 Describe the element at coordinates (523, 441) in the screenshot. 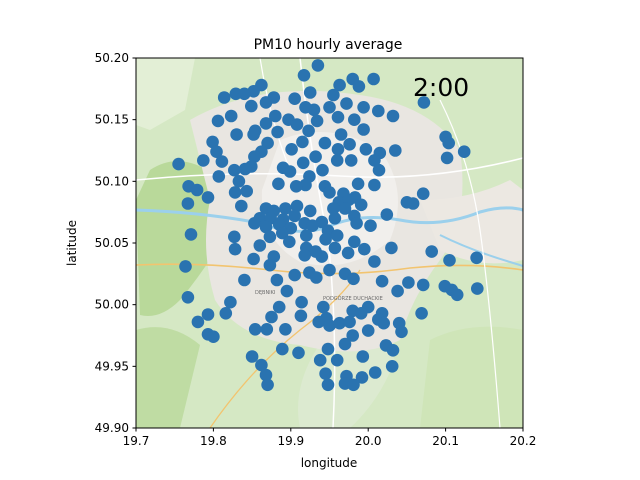

I see `x-tick-label: 20.2` at that location.